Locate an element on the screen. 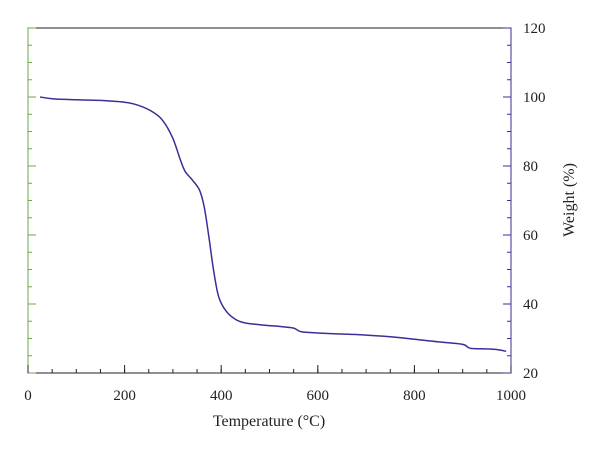  x-tick-label: 0 is located at coordinates (28, 396).